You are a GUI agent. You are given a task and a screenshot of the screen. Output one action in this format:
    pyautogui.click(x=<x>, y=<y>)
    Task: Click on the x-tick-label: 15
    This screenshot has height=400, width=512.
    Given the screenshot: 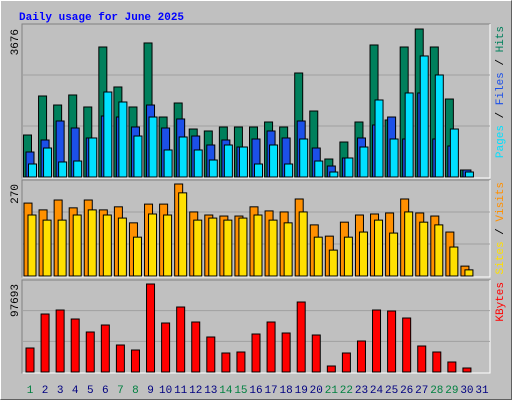 What is the action you would take?
    pyautogui.click(x=240, y=391)
    